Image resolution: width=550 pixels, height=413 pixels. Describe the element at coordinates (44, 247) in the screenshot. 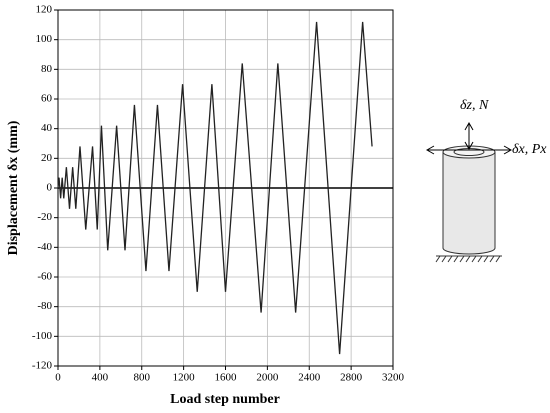

I see `y-tick-label: -40` at that location.